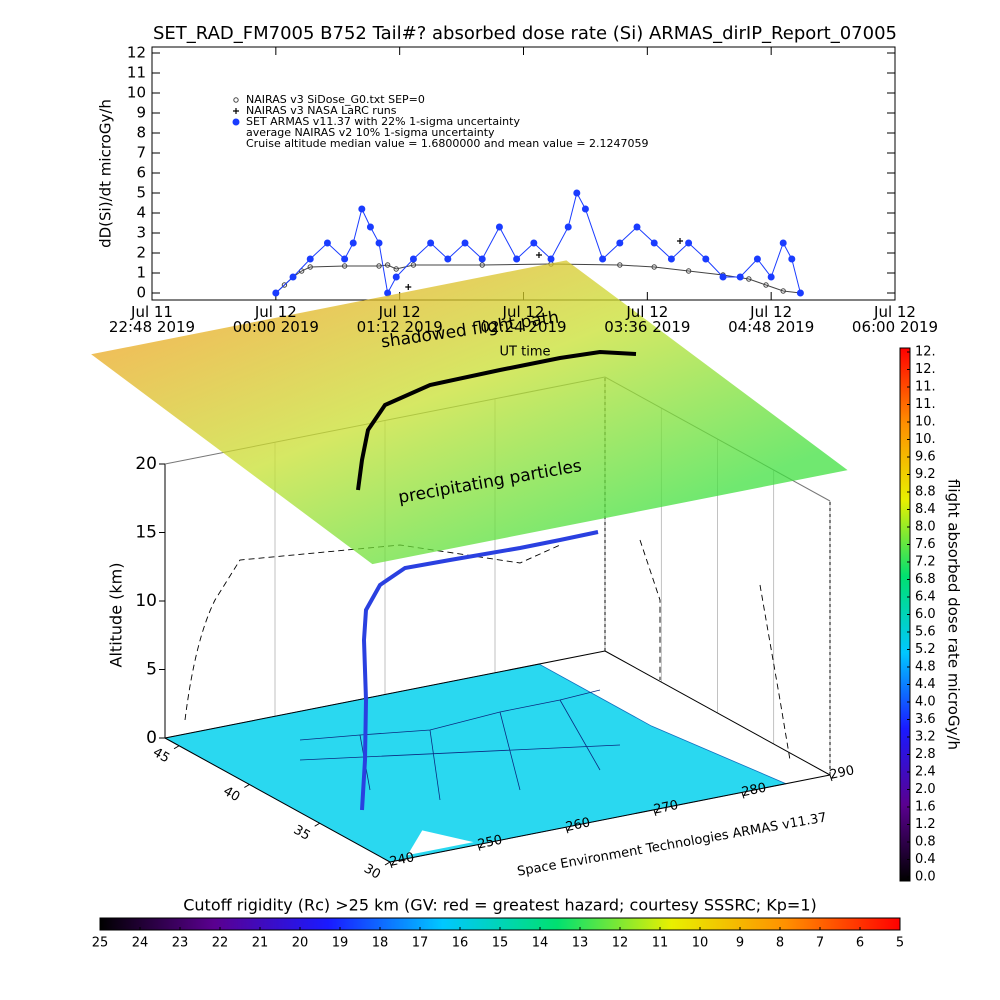 This screenshot has width=1000, height=1000. I want to click on x-tick-label: 270, so click(665, 808).